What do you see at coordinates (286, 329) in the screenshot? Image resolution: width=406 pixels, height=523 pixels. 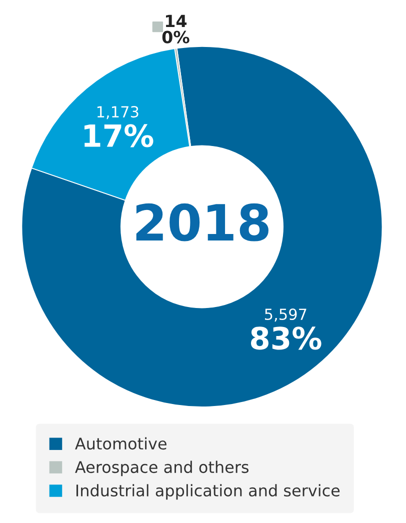 I see `data-label: 5,597 83%` at bounding box center [286, 329].